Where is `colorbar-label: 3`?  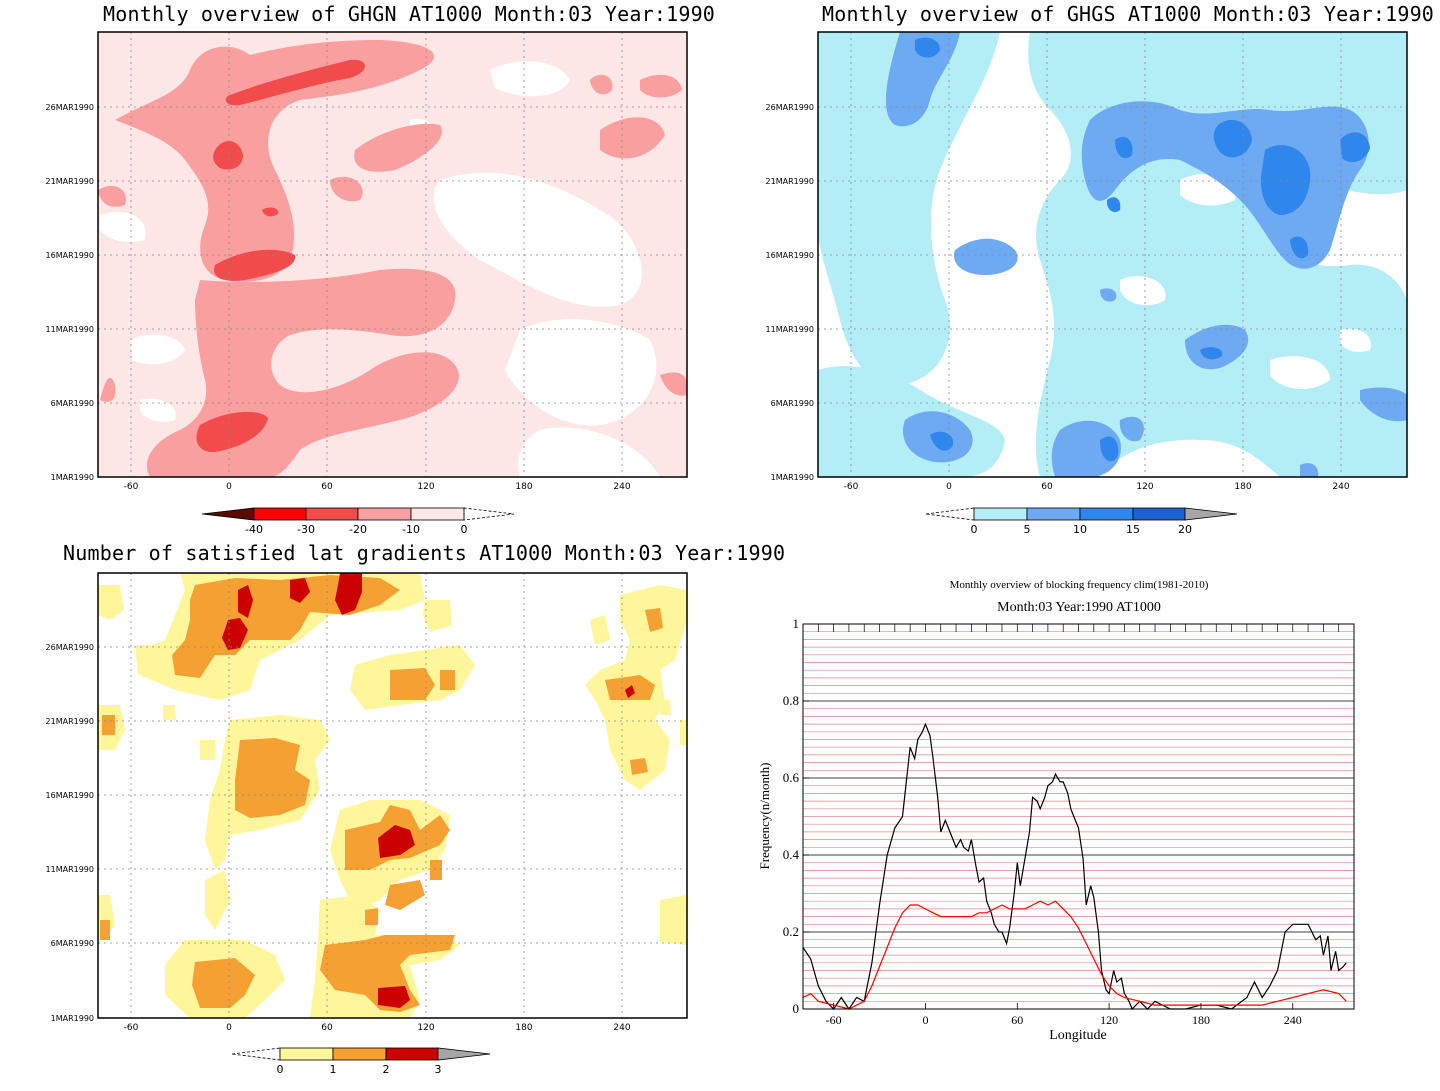
colorbar-label: 3 is located at coordinates (438, 1069).